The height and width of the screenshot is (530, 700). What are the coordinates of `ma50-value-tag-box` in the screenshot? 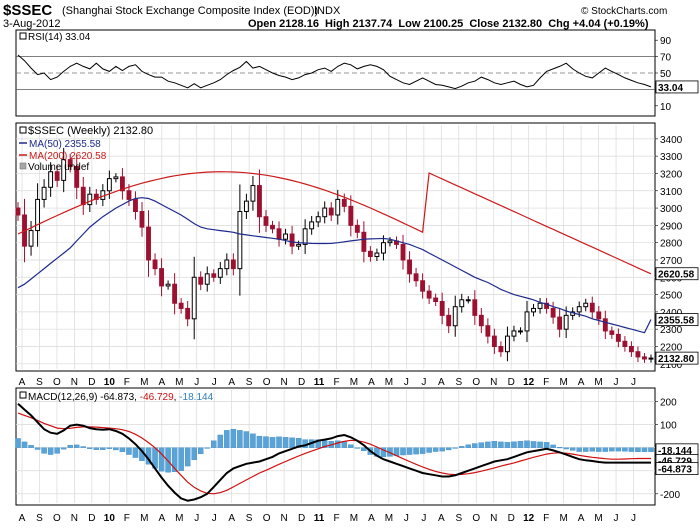 It's located at (677, 319).